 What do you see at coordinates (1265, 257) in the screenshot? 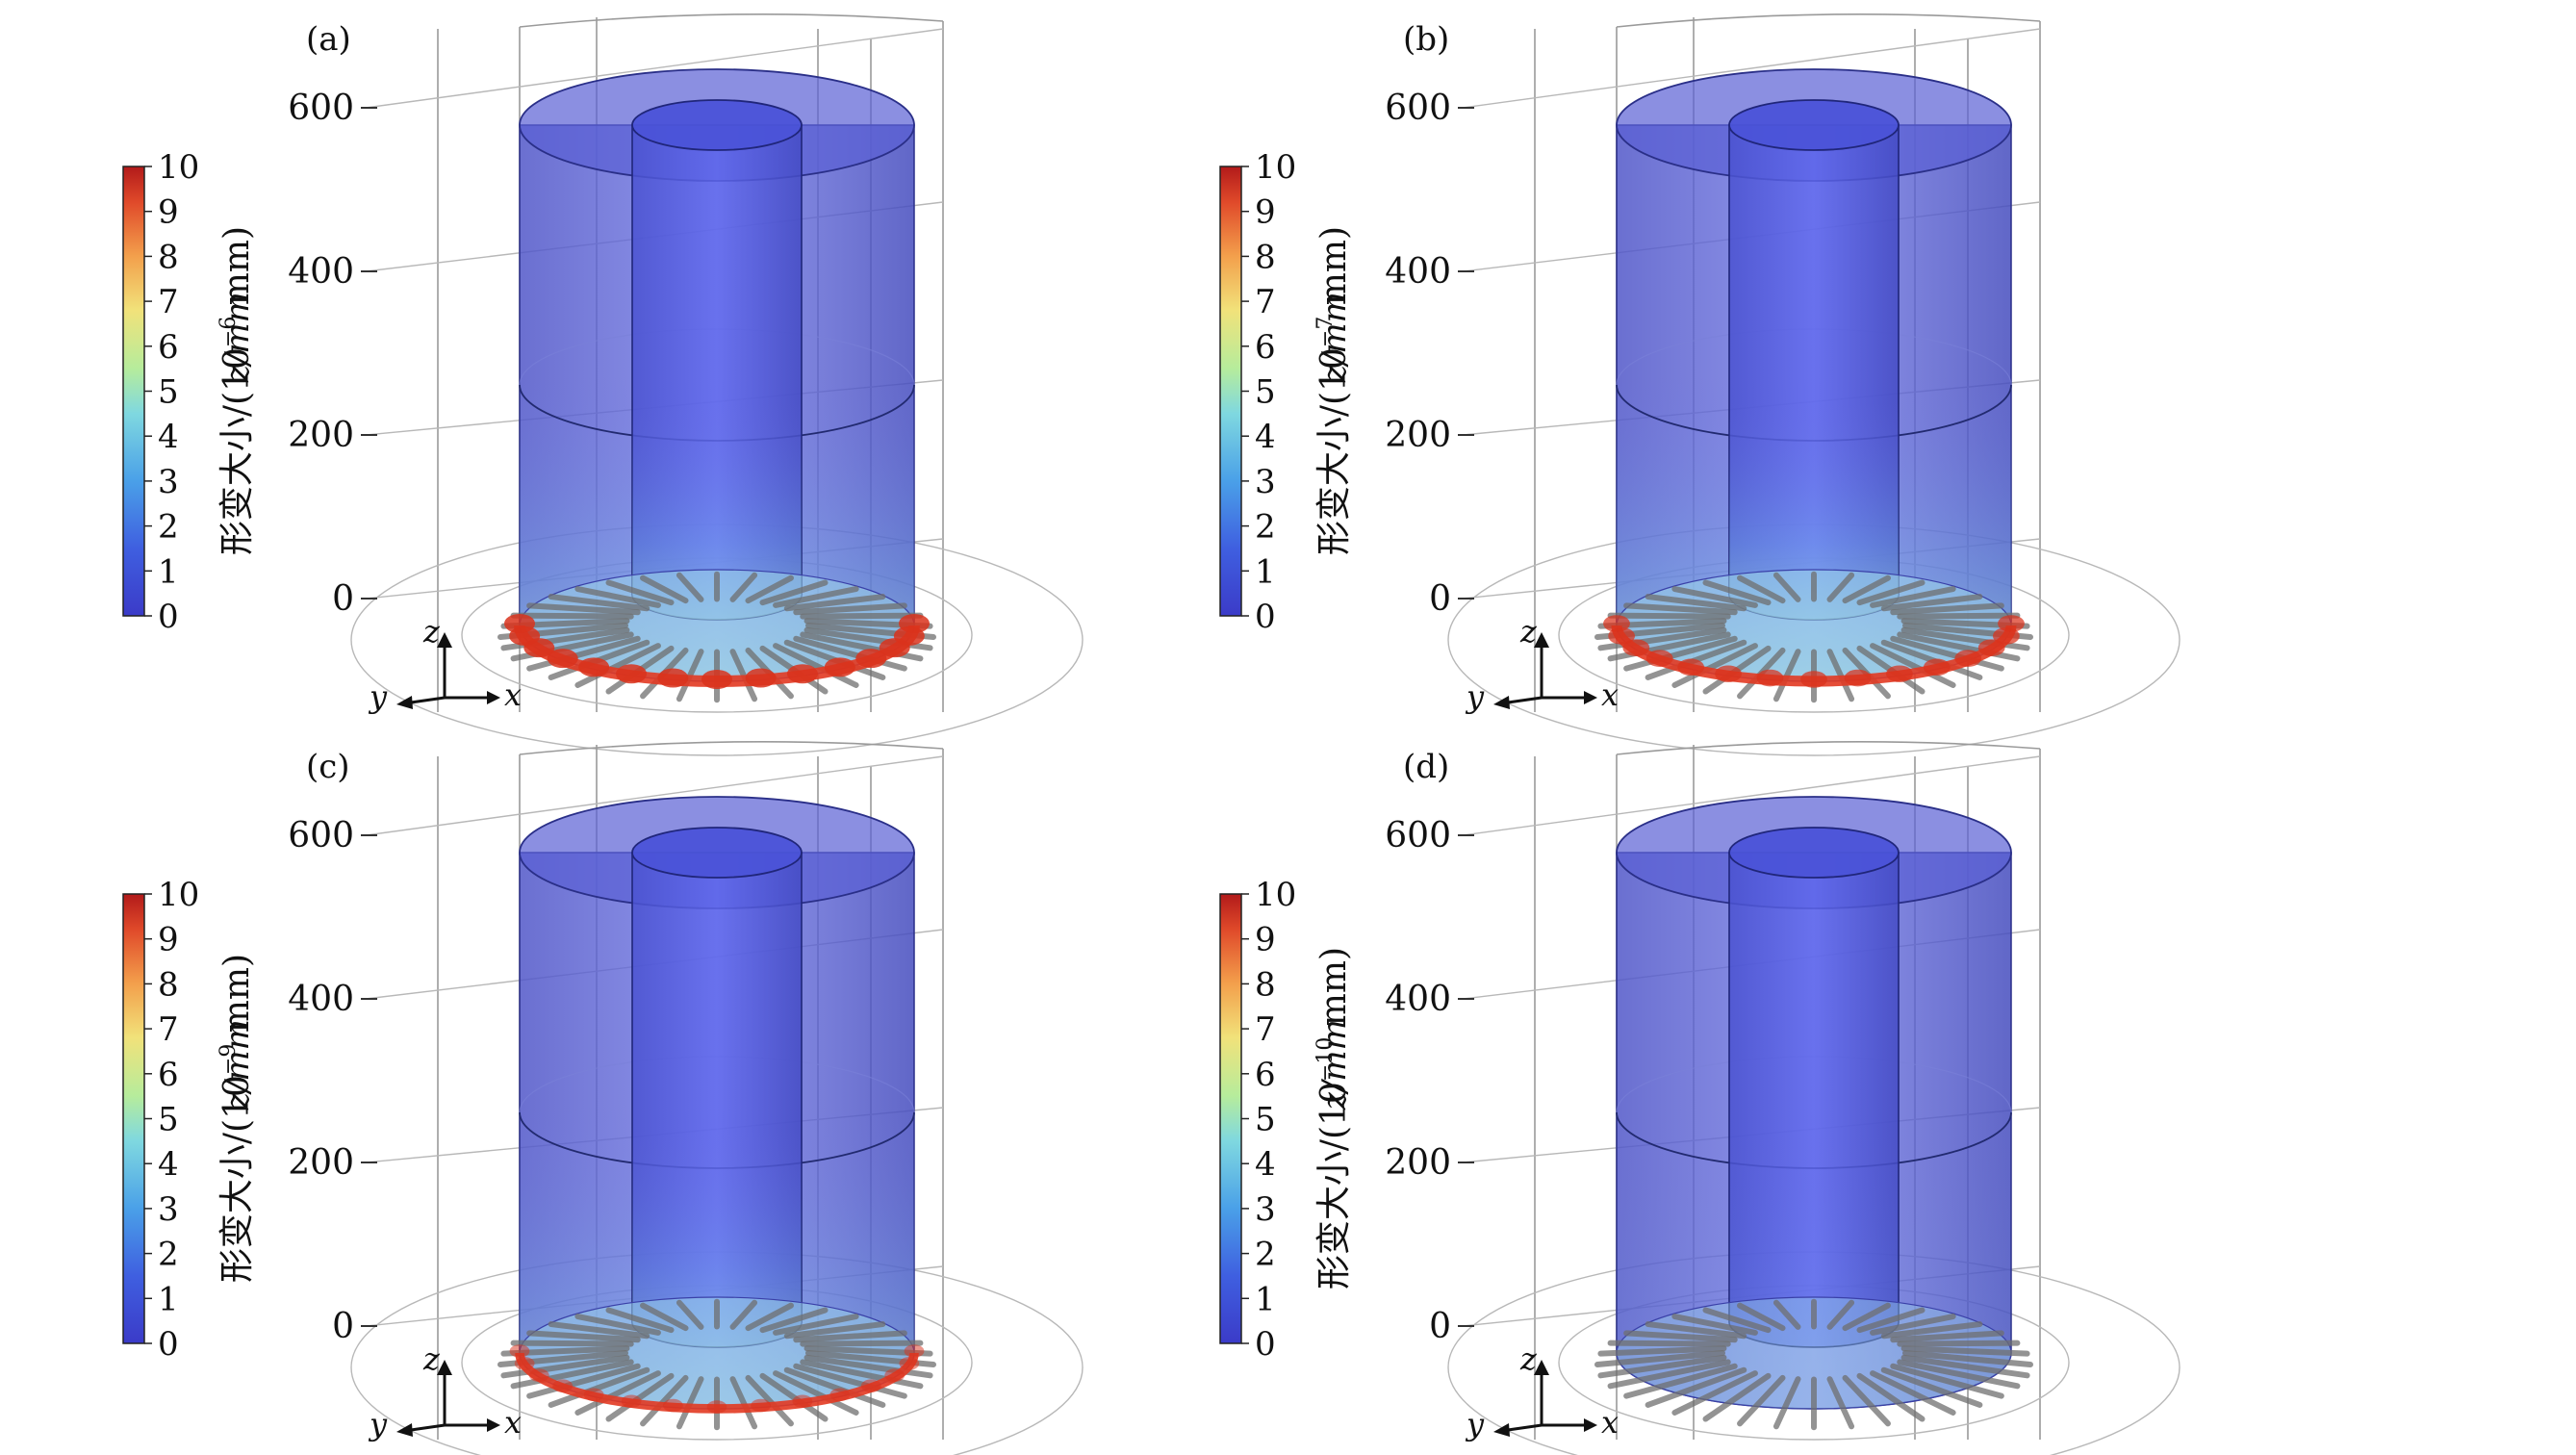
I see `colorbar-tick-label: 8` at bounding box center [1265, 257].